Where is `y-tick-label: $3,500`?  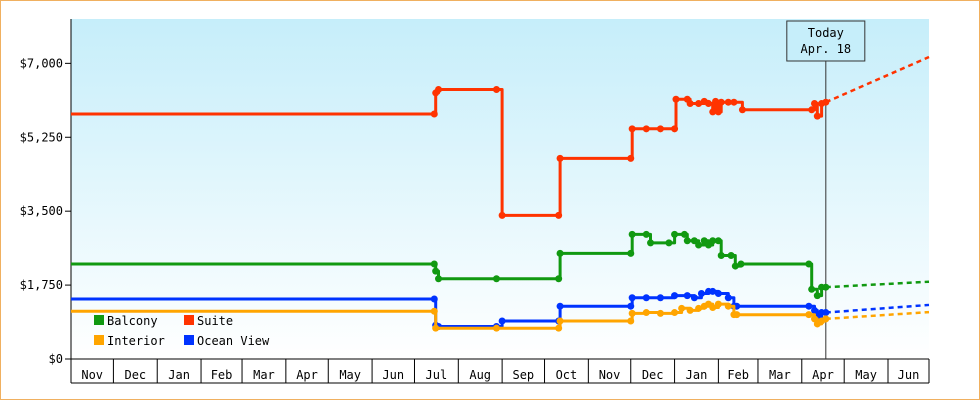 y-tick-label: $3,500 is located at coordinates (41, 211).